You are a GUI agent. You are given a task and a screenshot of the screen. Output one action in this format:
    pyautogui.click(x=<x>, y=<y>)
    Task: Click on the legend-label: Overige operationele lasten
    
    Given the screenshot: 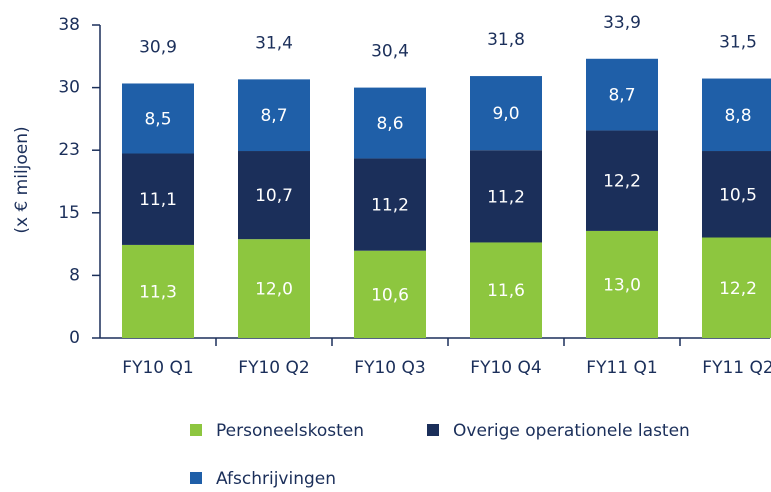 What is the action you would take?
    pyautogui.click(x=571, y=431)
    